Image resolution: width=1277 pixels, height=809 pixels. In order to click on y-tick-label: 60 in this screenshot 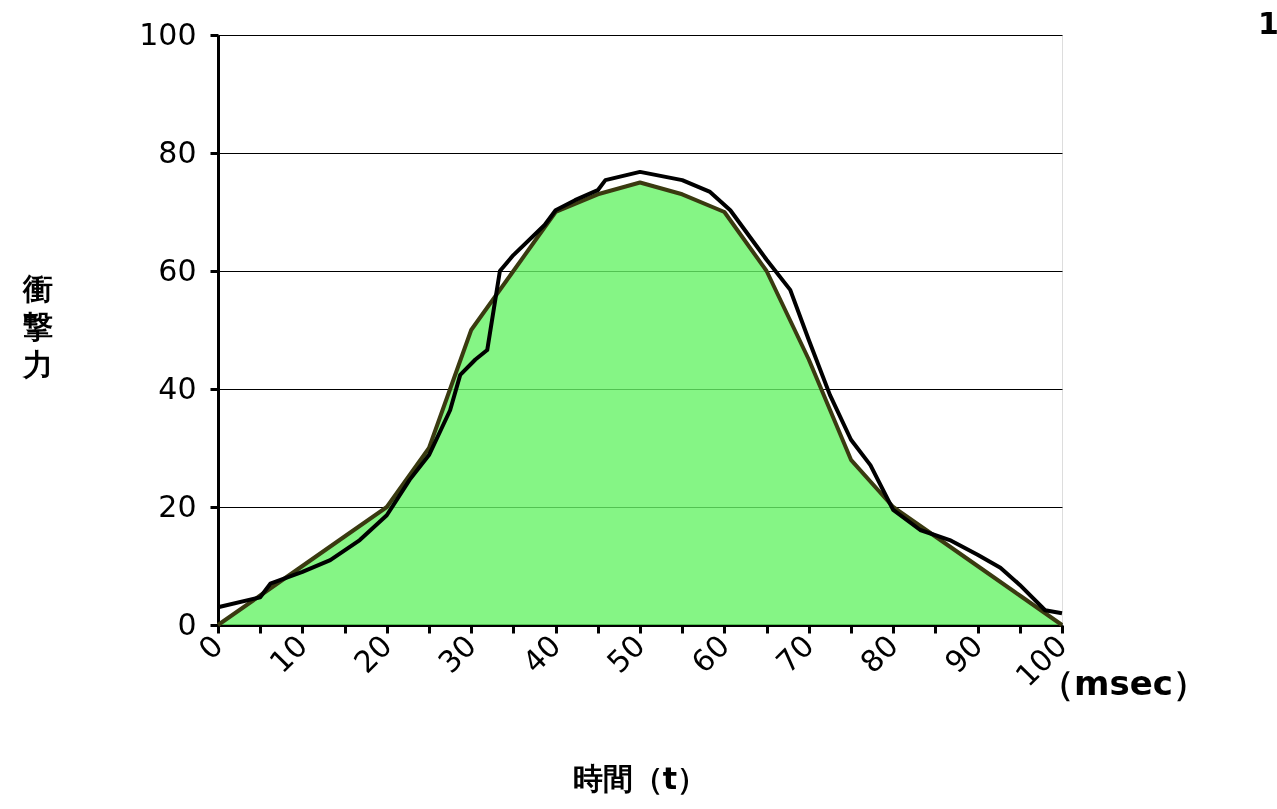, I will do `click(177, 270)`.